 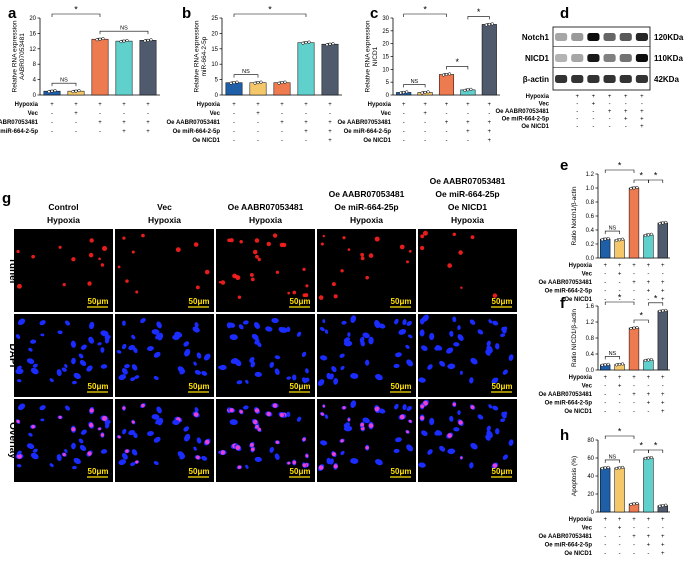 What do you see at coordinates (214, 50) in the screenshot?
I see `y-tick-label: 15` at bounding box center [214, 50].